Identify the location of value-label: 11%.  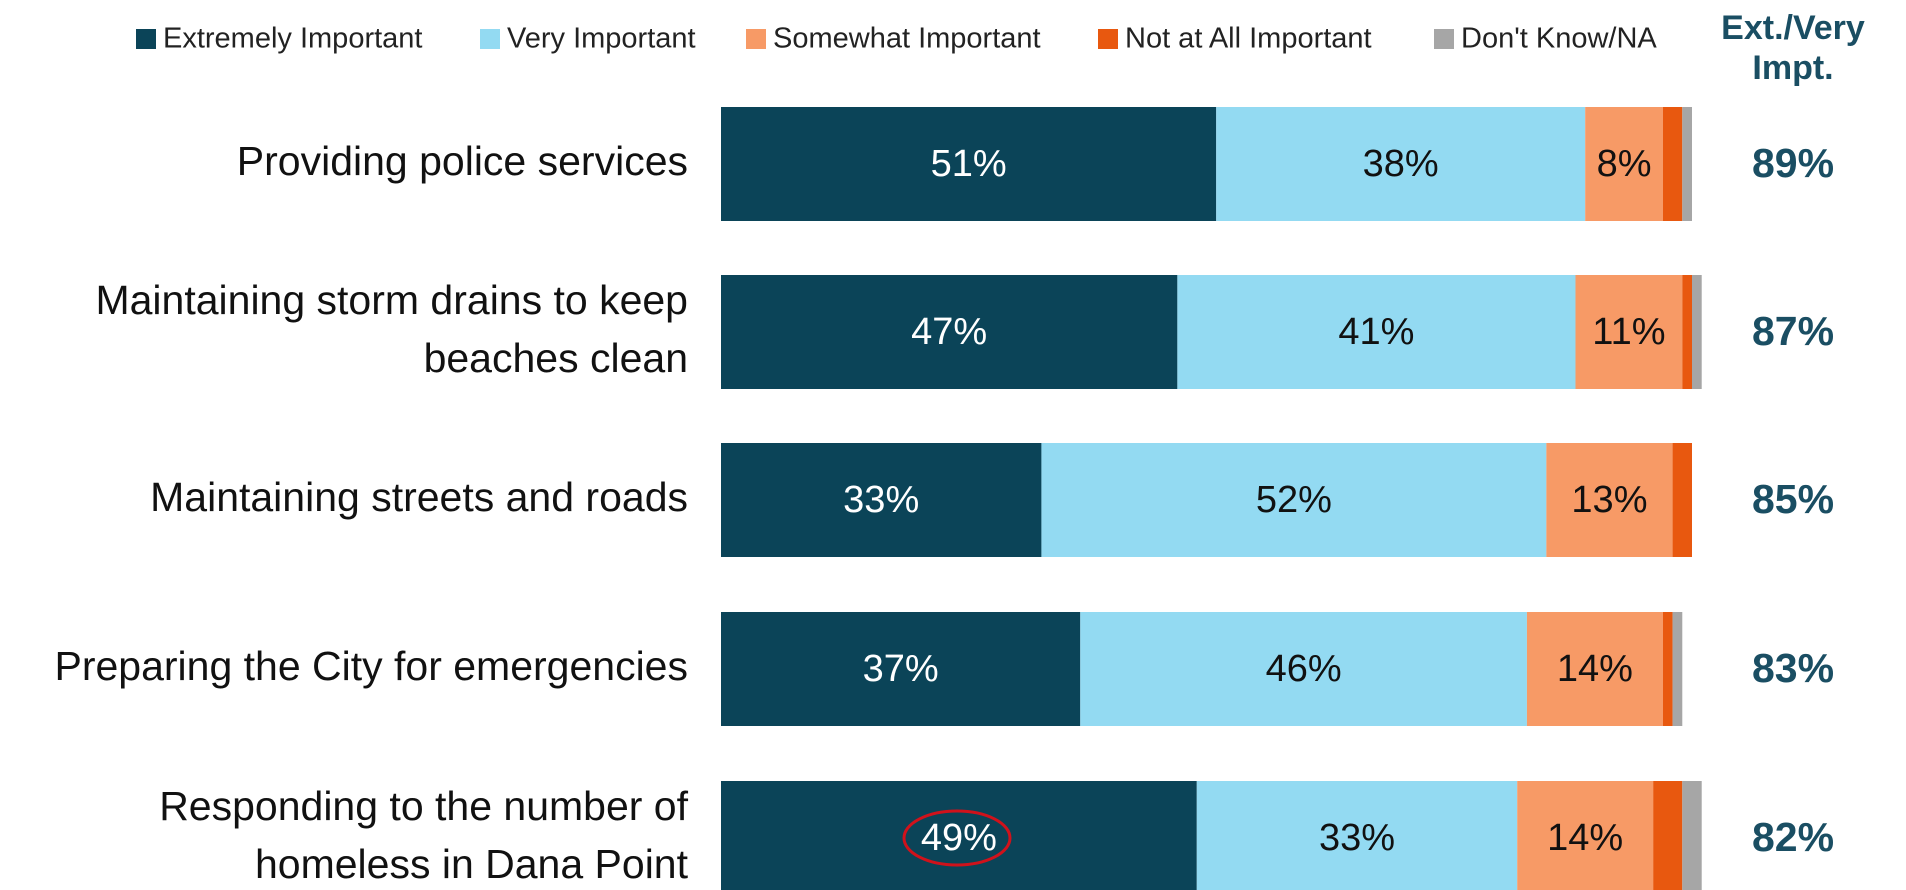
(1628, 332).